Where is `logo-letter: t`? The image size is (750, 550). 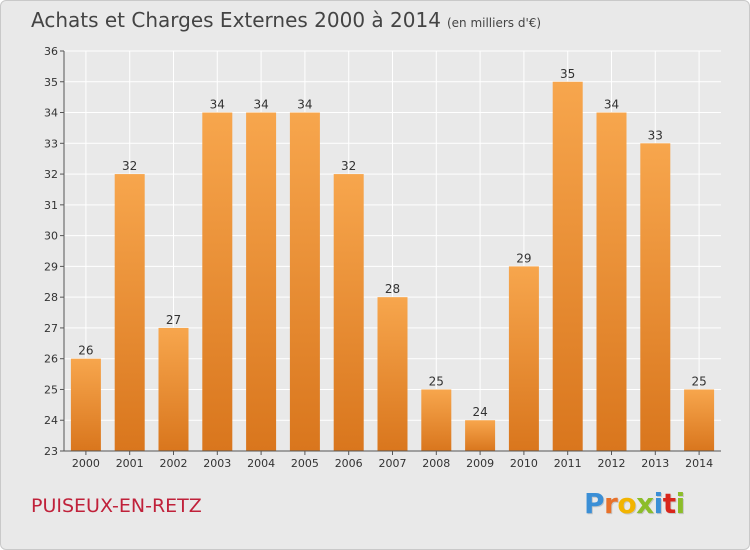
logo-letter: t is located at coordinates (669, 503).